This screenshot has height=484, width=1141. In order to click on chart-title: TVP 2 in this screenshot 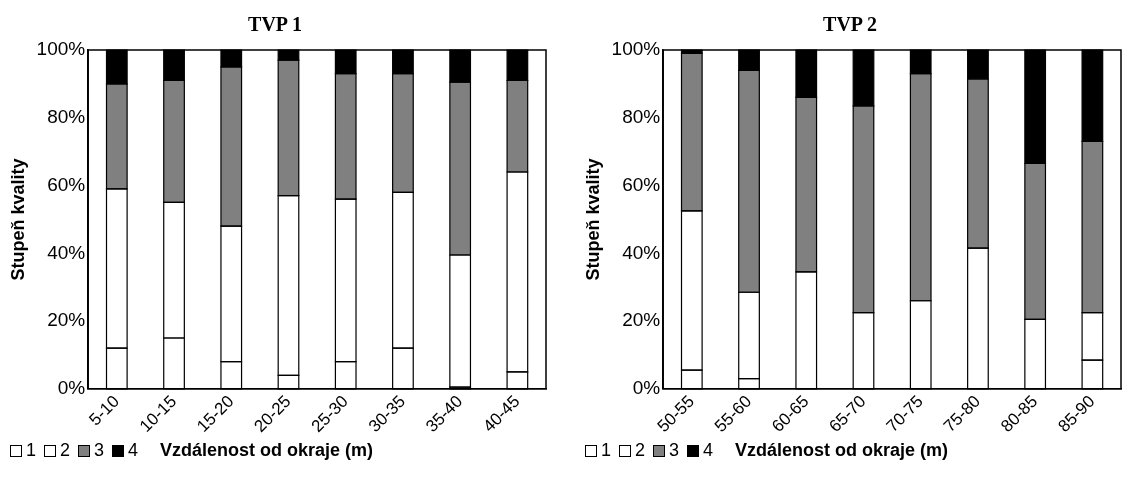, I will do `click(850, 24)`.